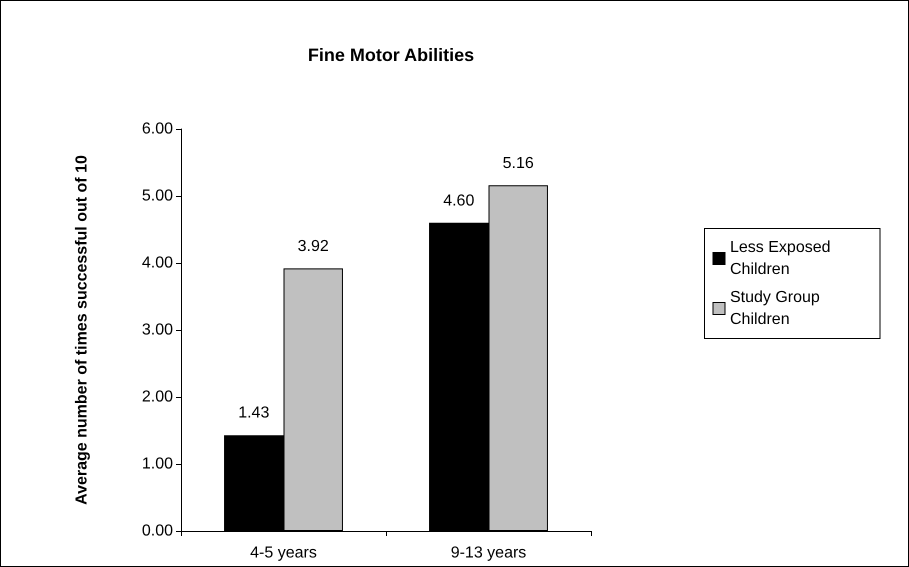 The height and width of the screenshot is (567, 909). What do you see at coordinates (458, 201) in the screenshot?
I see `data-label: 4.60` at bounding box center [458, 201].